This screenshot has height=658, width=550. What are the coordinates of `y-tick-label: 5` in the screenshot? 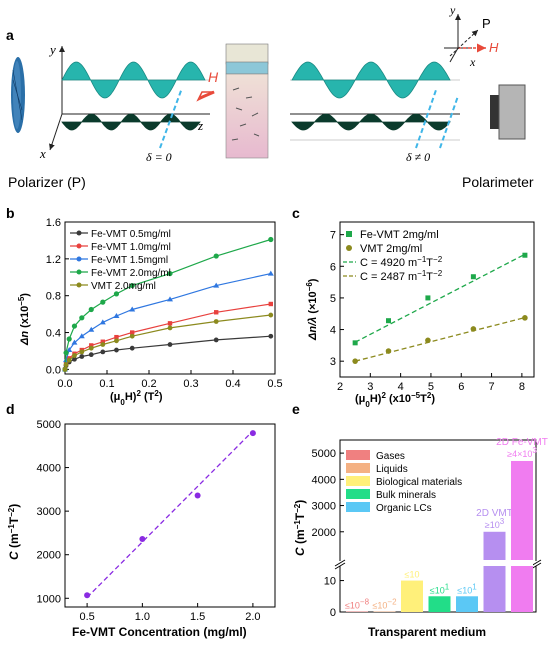 It's located at (333, 299).